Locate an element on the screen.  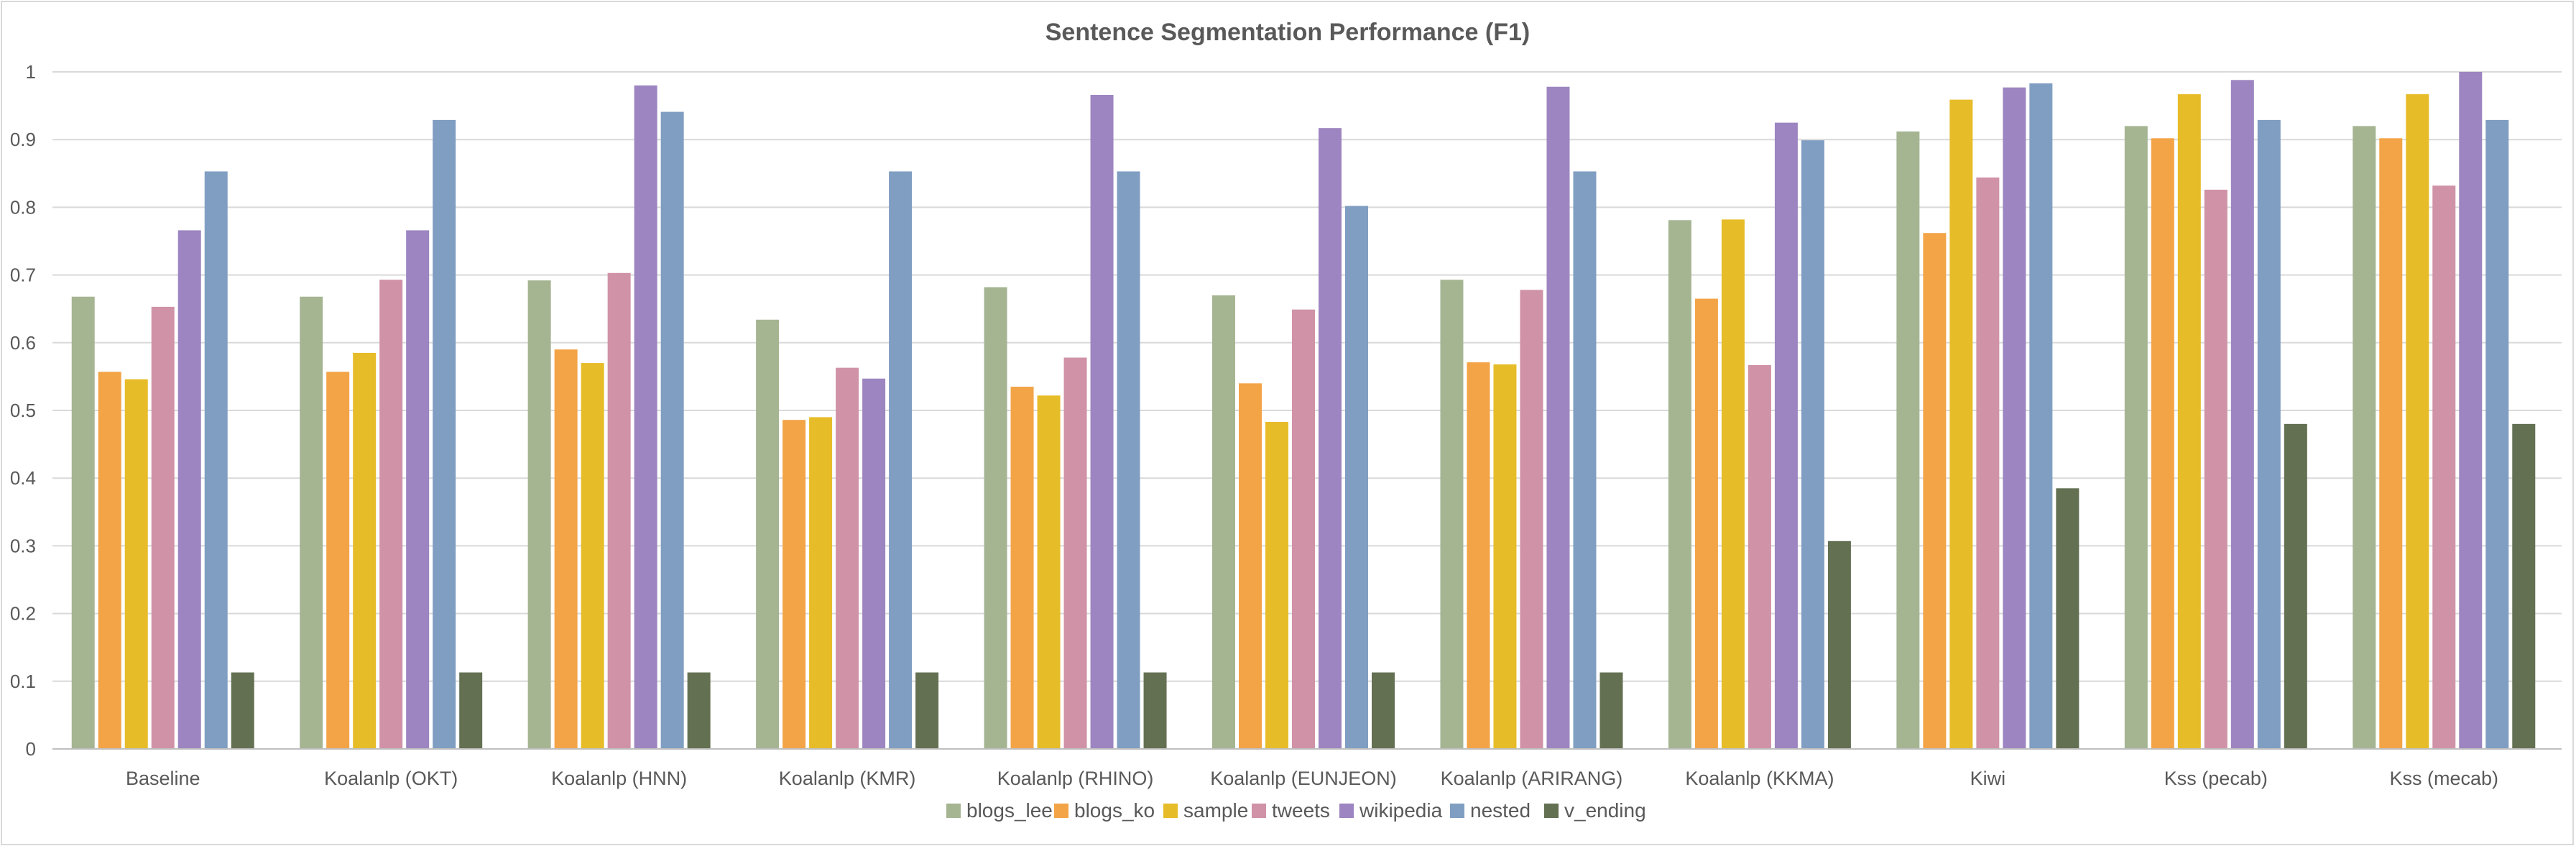
x-tick-label: Koalanlp (ARIRANG) is located at coordinates (1532, 778).